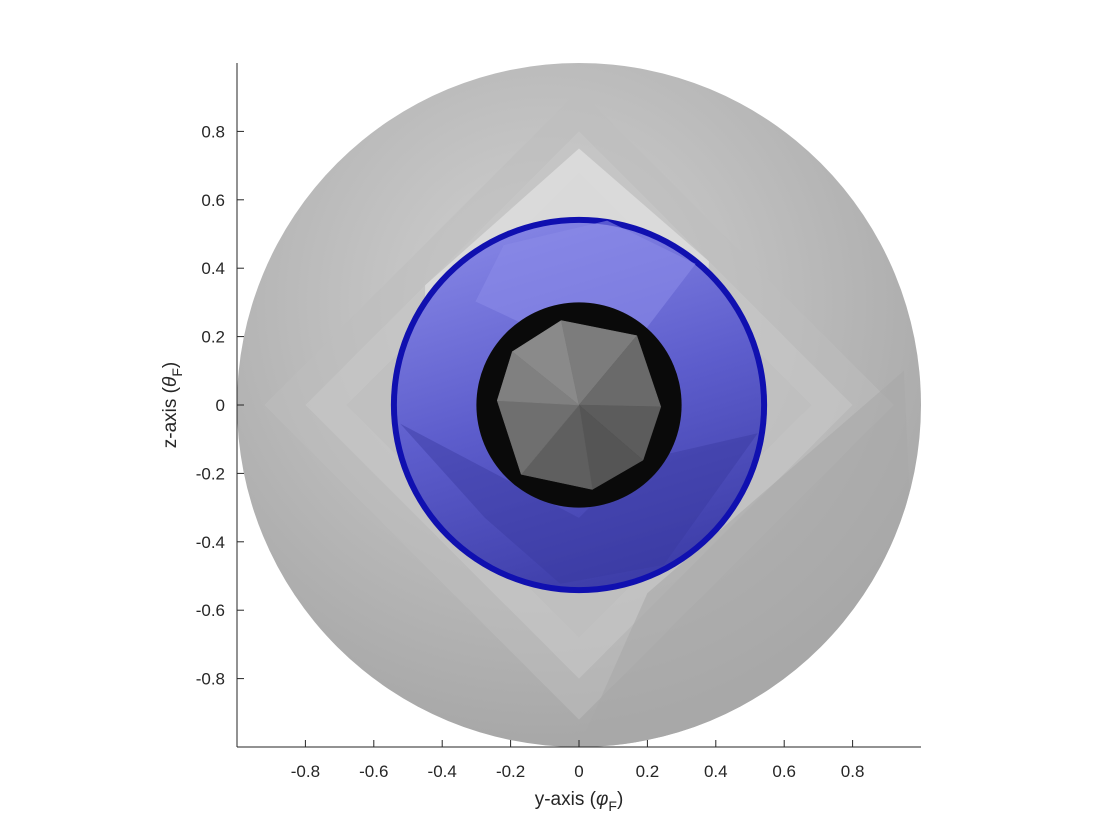  What do you see at coordinates (305, 771) in the screenshot?
I see `x-tick-label: -0.8` at bounding box center [305, 771].